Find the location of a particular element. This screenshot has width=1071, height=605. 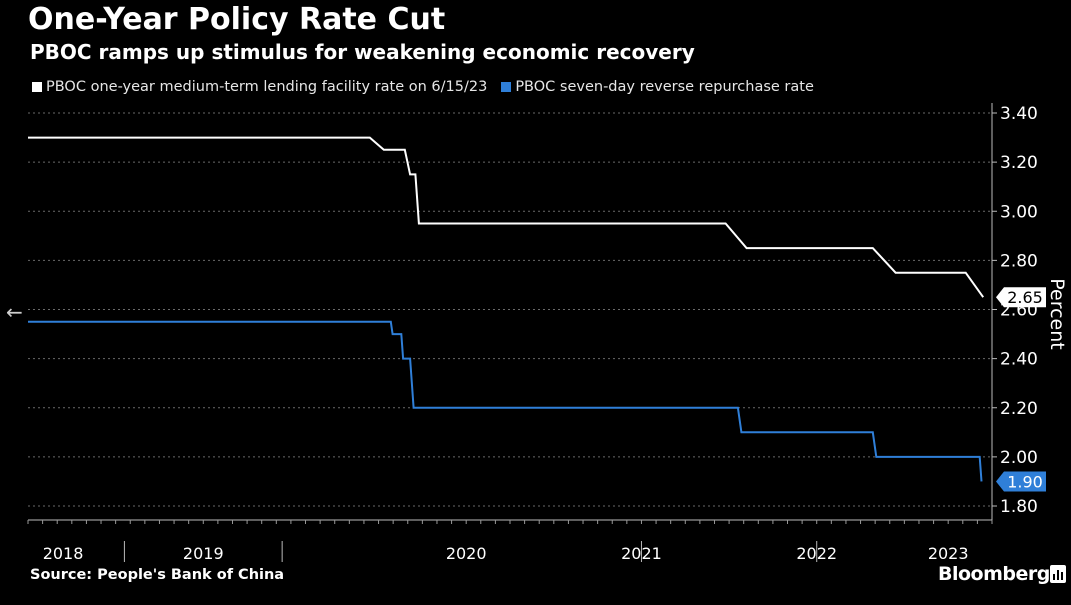

y-tick-label: 2.00 is located at coordinates (1019, 458).